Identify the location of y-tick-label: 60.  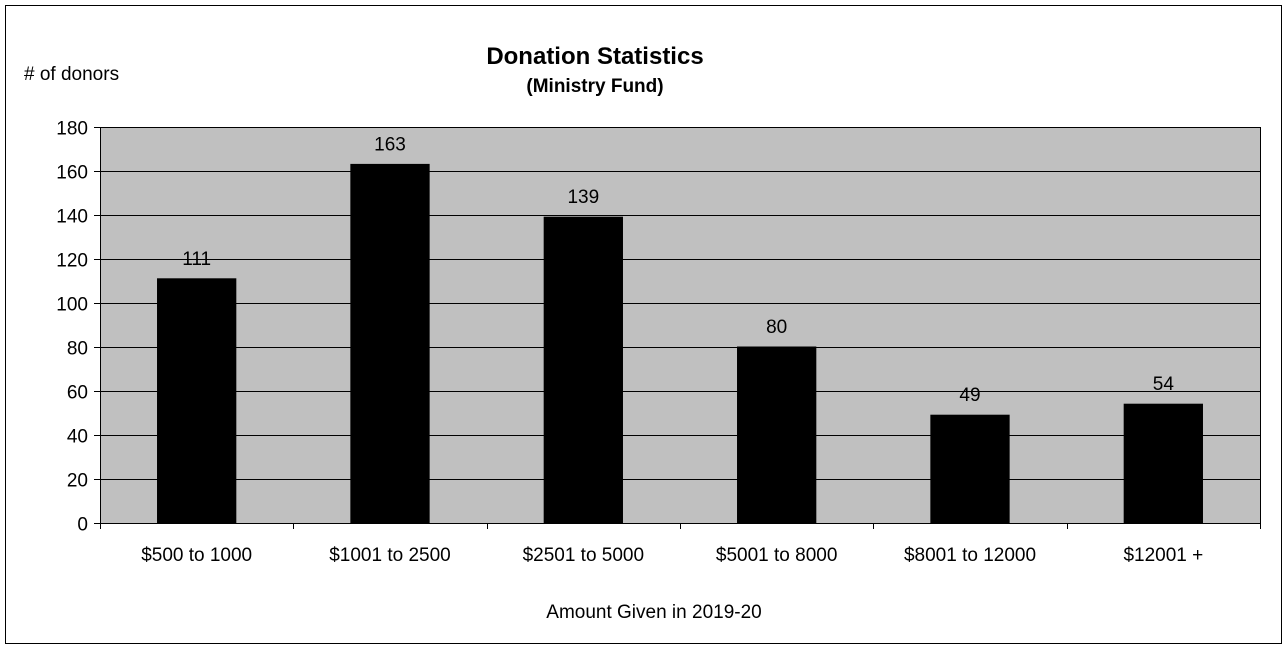
(77, 393).